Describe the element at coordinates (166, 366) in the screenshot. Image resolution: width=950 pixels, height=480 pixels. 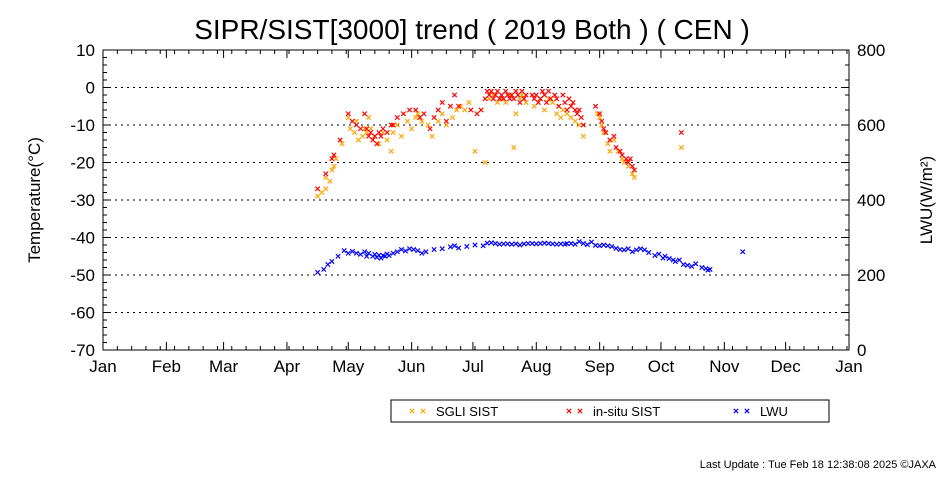
I see `x-tick-label: Feb` at that location.